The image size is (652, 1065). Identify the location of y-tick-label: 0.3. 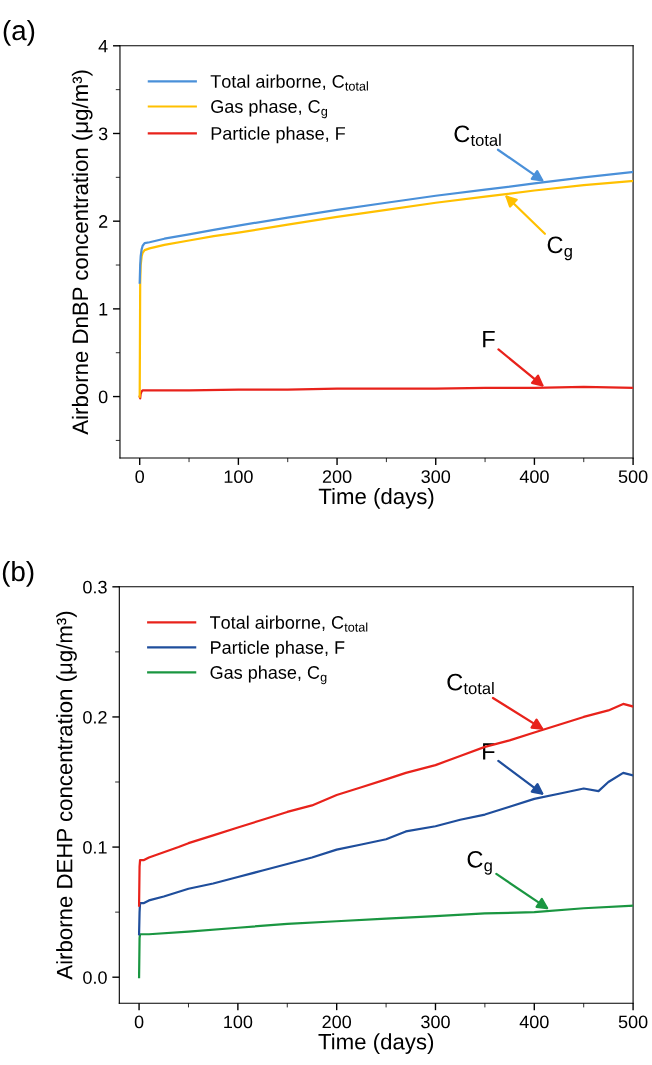
(95, 587).